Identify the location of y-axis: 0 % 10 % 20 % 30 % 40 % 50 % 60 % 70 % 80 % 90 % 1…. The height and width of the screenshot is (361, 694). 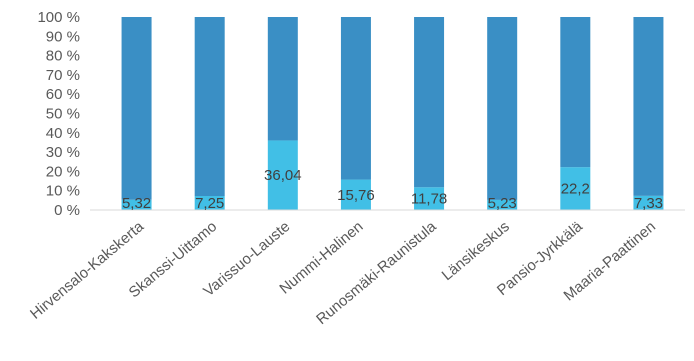
(58, 114).